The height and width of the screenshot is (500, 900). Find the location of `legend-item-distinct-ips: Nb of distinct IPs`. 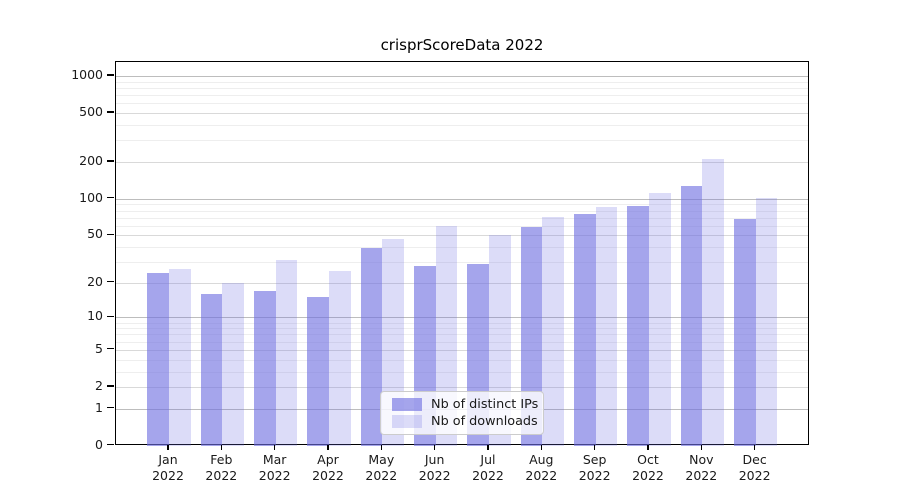

legend-item-distinct-ips: Nb of distinct IPs is located at coordinates (465, 404).